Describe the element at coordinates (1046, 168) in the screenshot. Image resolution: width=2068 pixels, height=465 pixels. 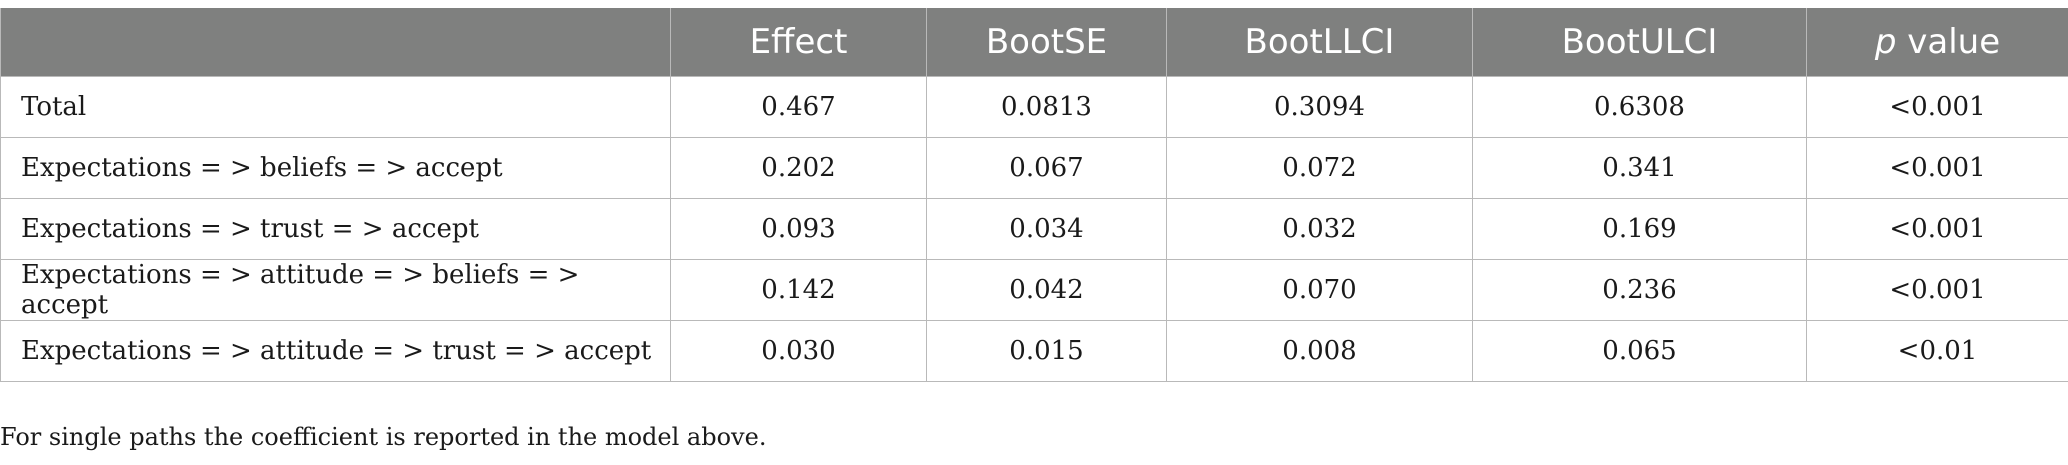
I see `cell-bootse: 0.067` at that location.